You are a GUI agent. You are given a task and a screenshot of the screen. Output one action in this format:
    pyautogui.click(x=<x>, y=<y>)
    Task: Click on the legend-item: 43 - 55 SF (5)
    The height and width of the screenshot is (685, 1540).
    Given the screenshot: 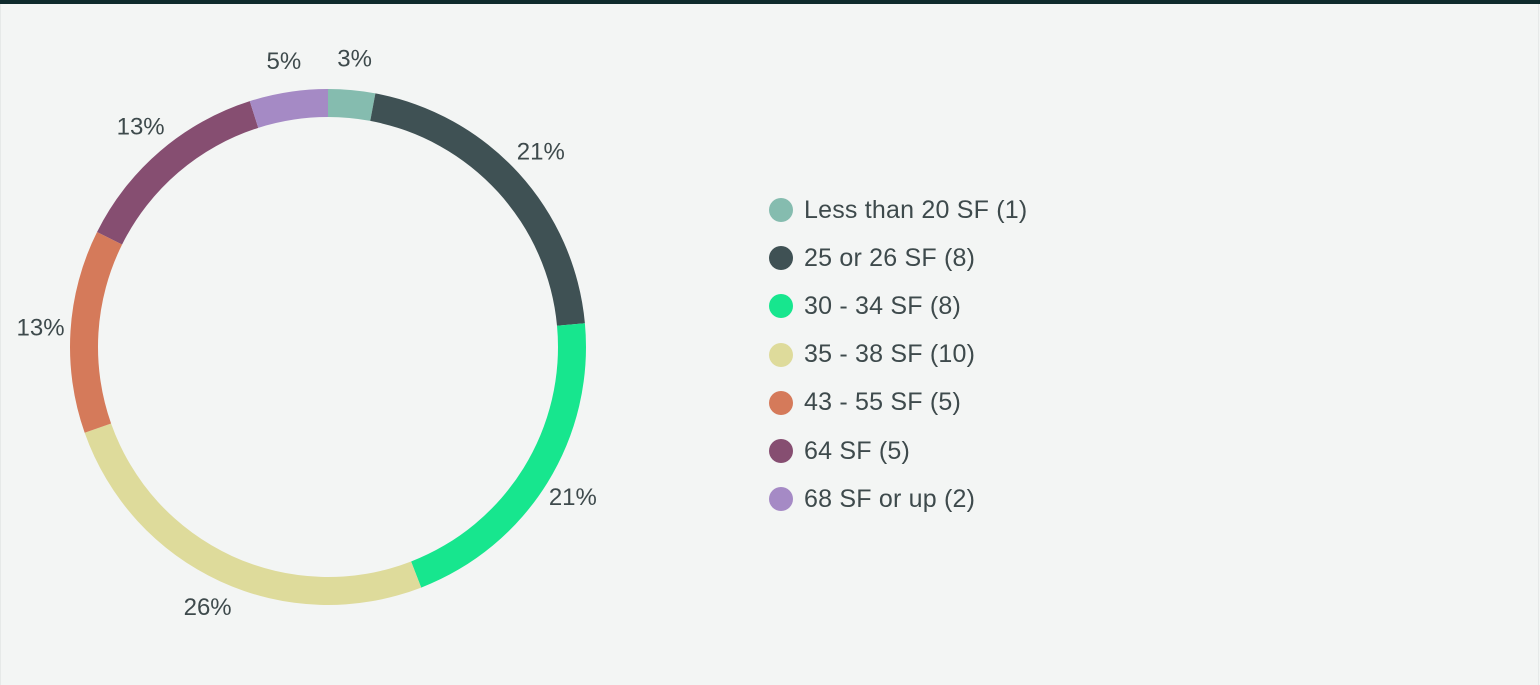 What is the action you would take?
    pyautogui.click(x=898, y=403)
    